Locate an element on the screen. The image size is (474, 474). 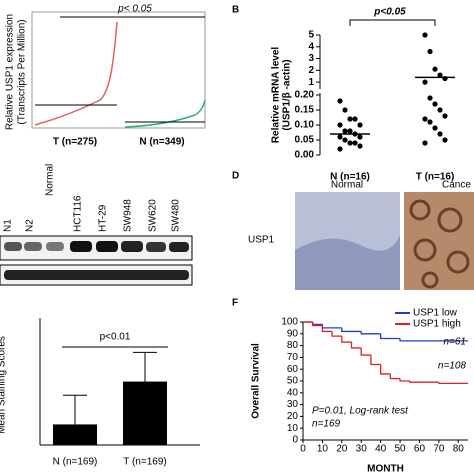
series-label: n=61 is located at coordinates (454, 342).